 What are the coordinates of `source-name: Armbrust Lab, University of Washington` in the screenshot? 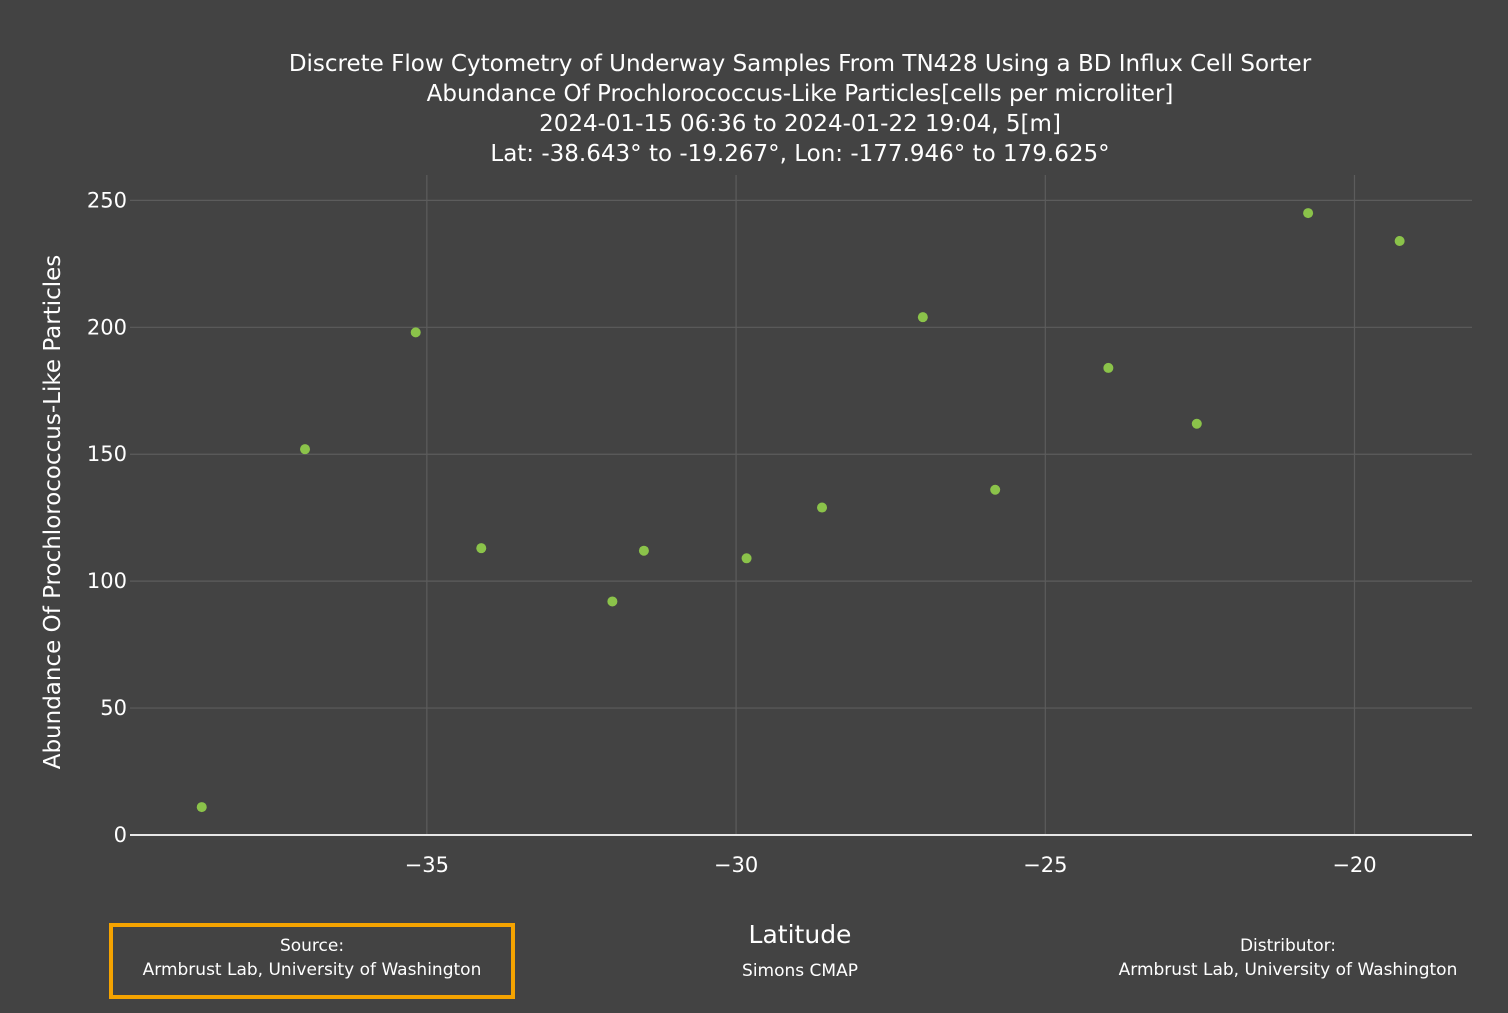 It's located at (312, 970).